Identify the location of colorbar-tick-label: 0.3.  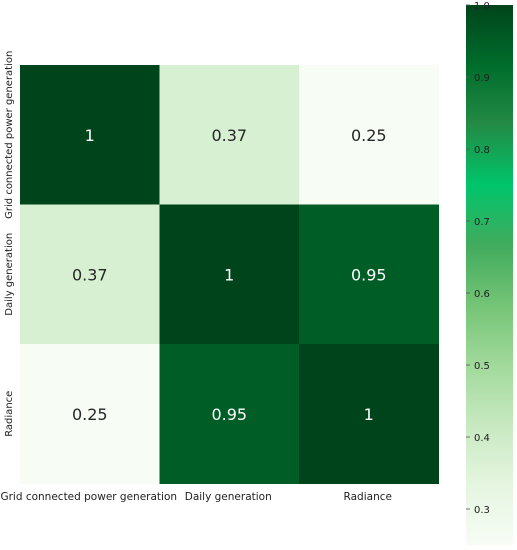
(482, 510).